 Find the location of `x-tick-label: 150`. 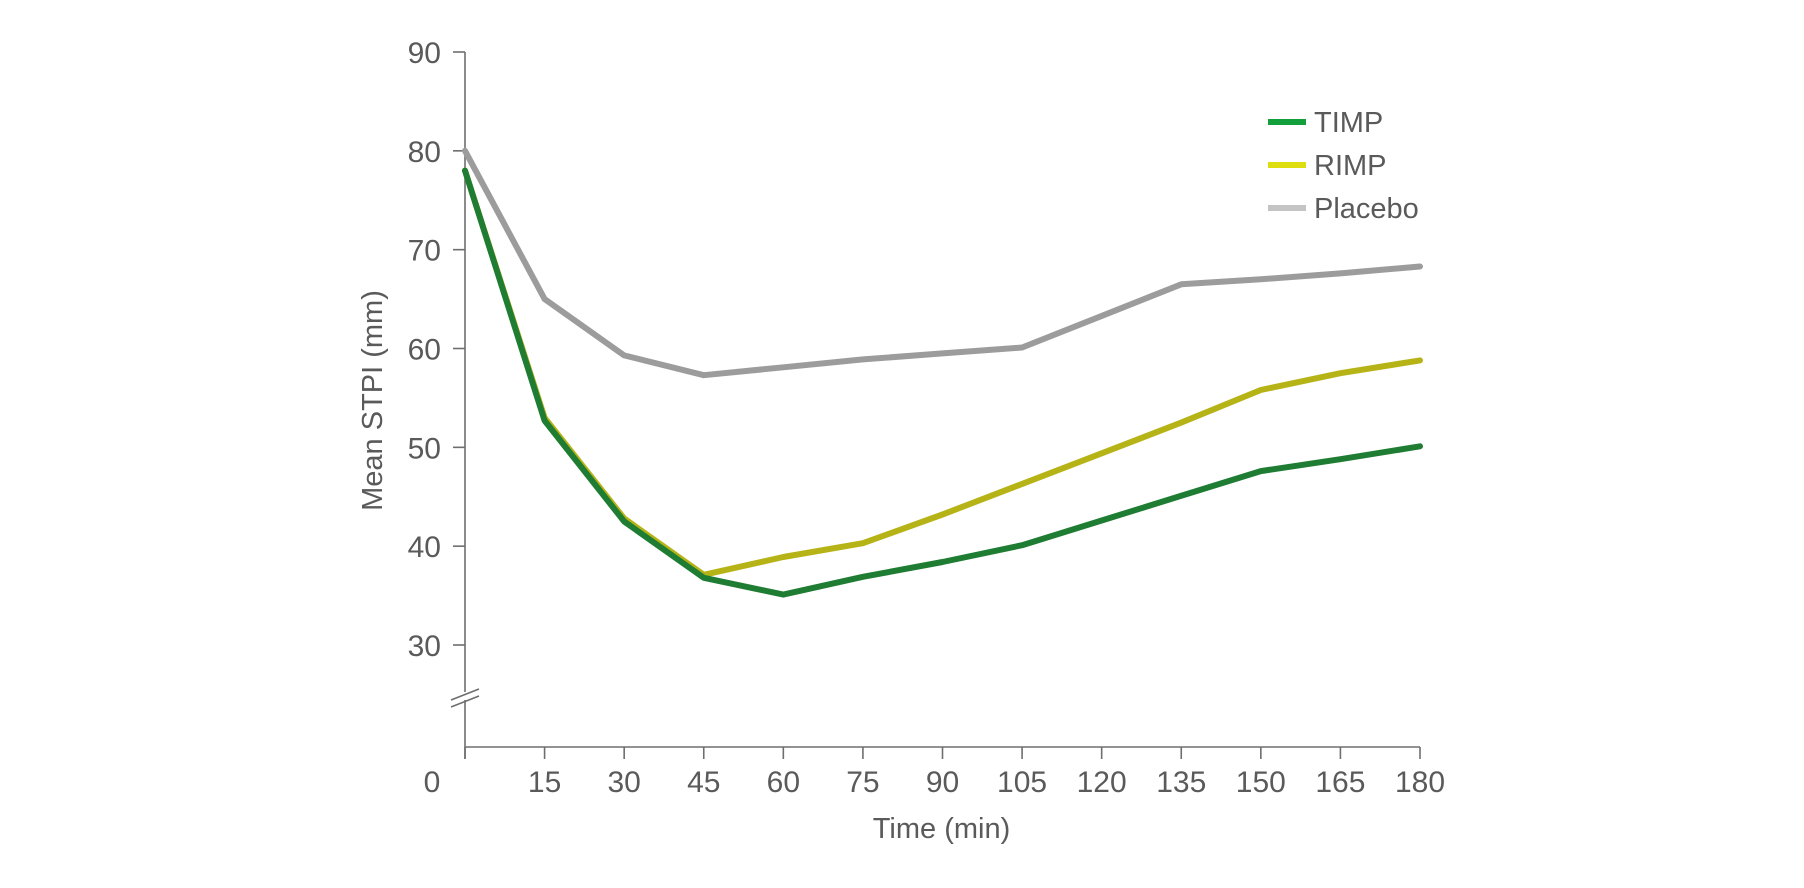

x-tick-label: 150 is located at coordinates (1261, 782).